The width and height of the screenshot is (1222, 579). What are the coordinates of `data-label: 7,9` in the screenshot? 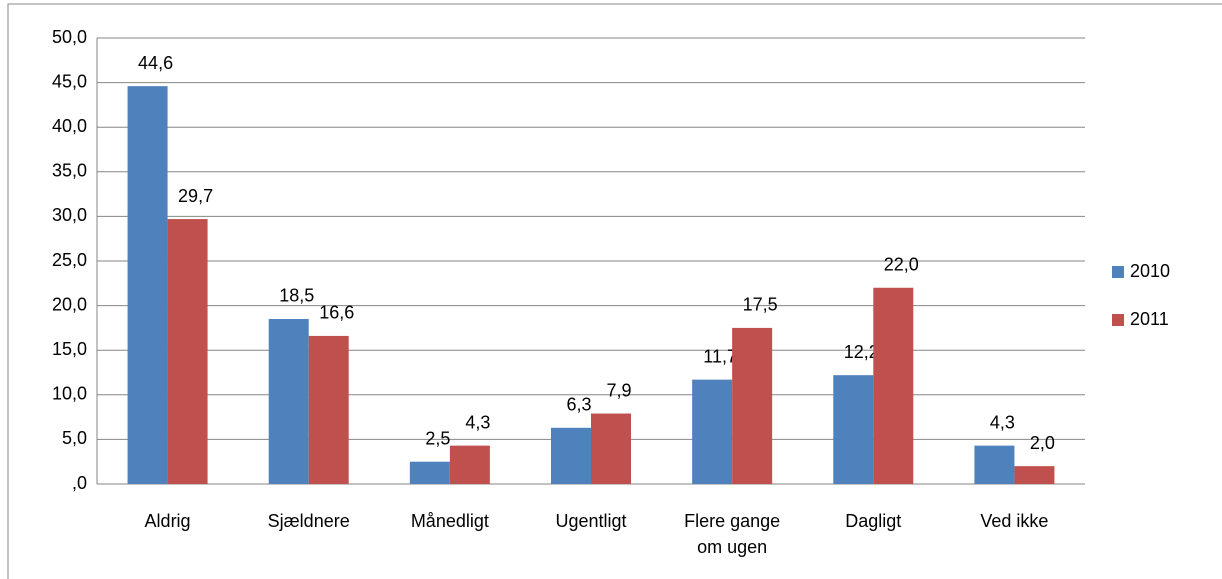 It's located at (618, 390).